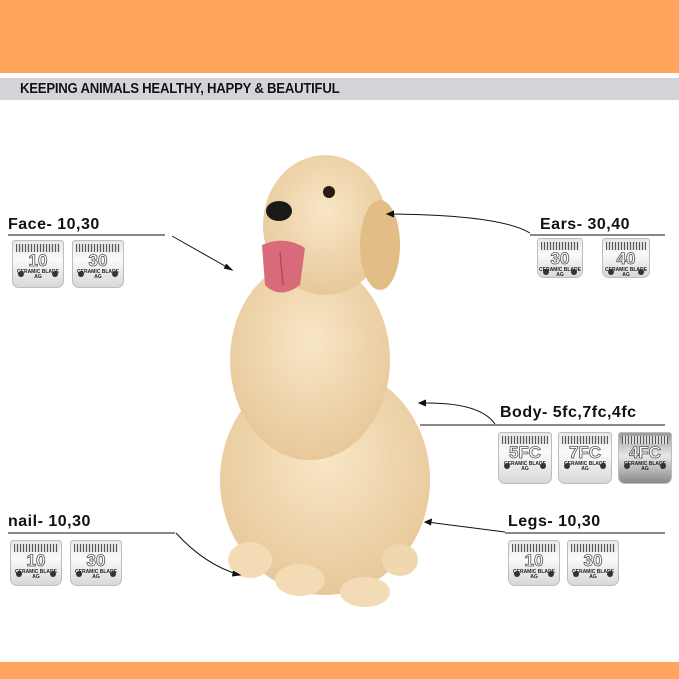 The width and height of the screenshot is (679, 679). Describe the element at coordinates (568, 412) in the screenshot. I see `body-label: Body- 5fc,7fc,4fc` at that location.